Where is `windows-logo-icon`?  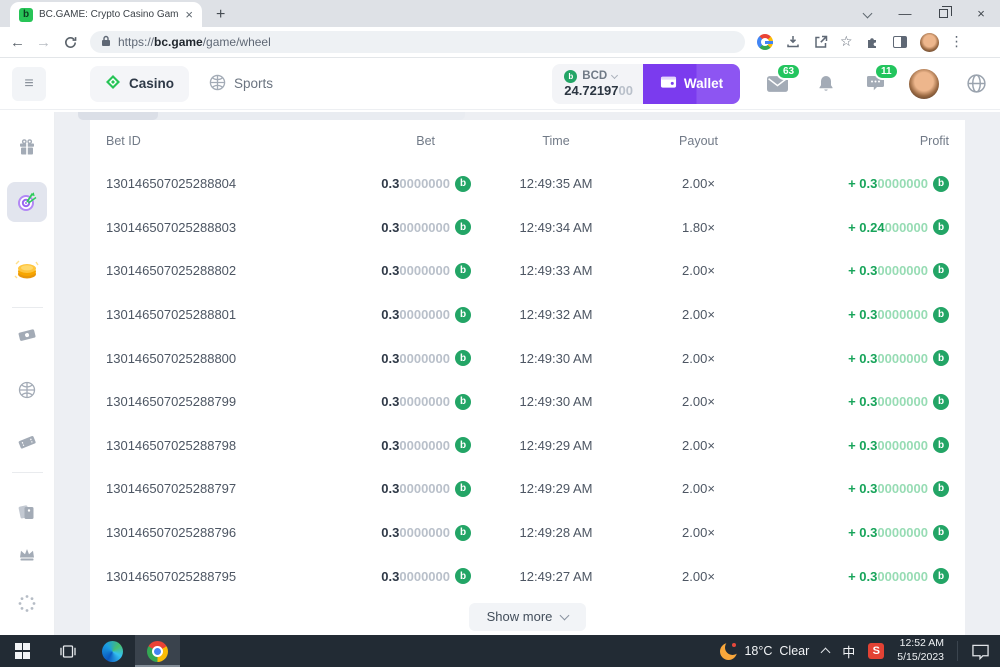 windows-logo-icon is located at coordinates (22, 651).